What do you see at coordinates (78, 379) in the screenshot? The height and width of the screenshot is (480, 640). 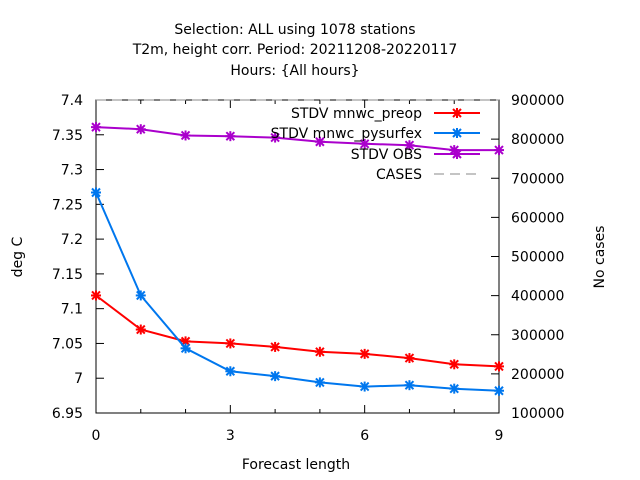 I see `y-tick-label: 7` at bounding box center [78, 379].